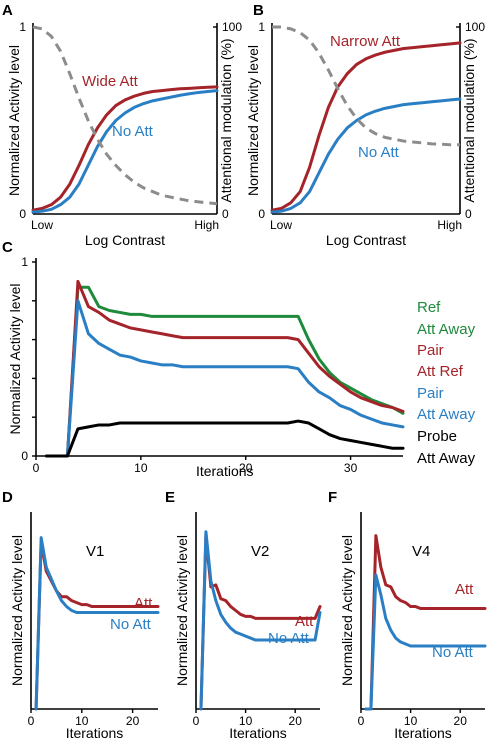 The image size is (490, 754). What do you see at coordinates (449, 225) in the screenshot?
I see `panel-b-xtick-high: High` at bounding box center [449, 225].